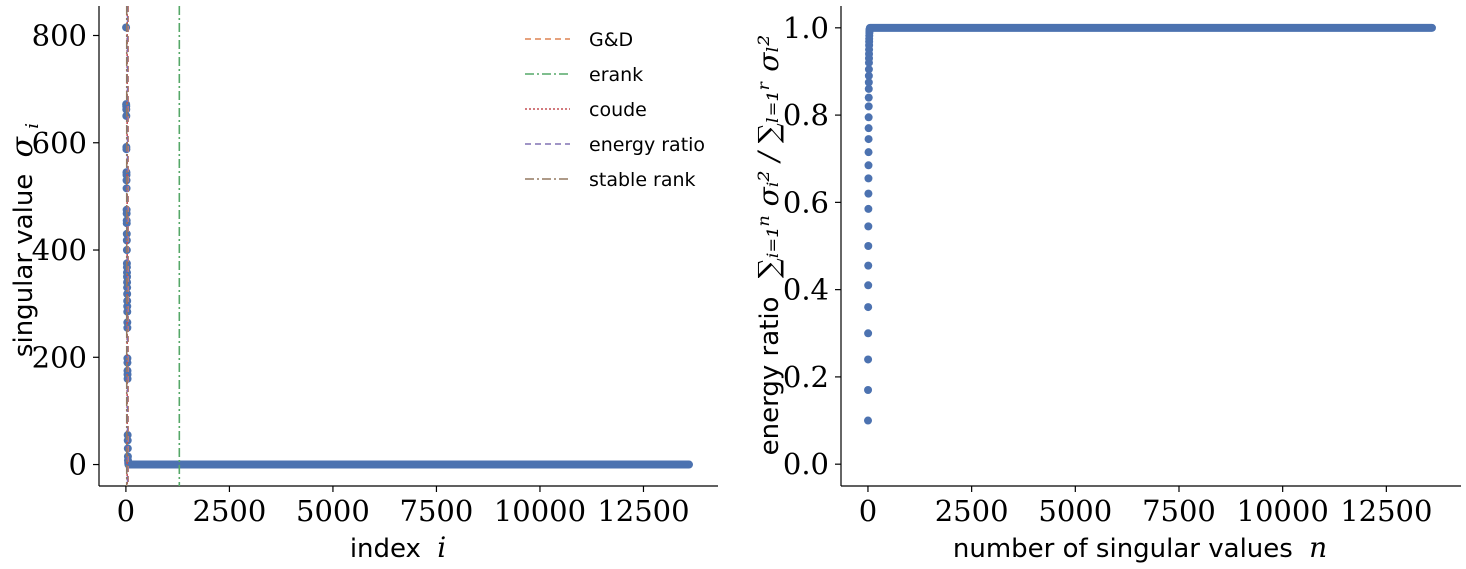 The height and width of the screenshot is (569, 1466). Describe the element at coordinates (647, 145) in the screenshot. I see `legend-label: energy ratio` at that location.